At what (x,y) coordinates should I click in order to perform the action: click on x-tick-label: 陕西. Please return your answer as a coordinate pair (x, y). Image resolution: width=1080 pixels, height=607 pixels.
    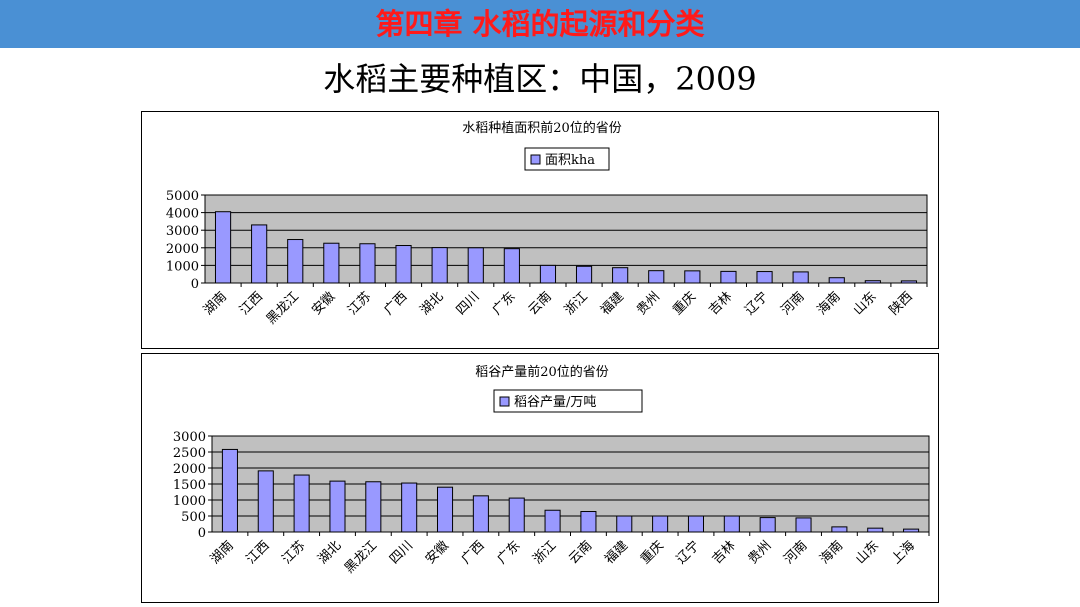
    Looking at the image, I should click on (901, 303).